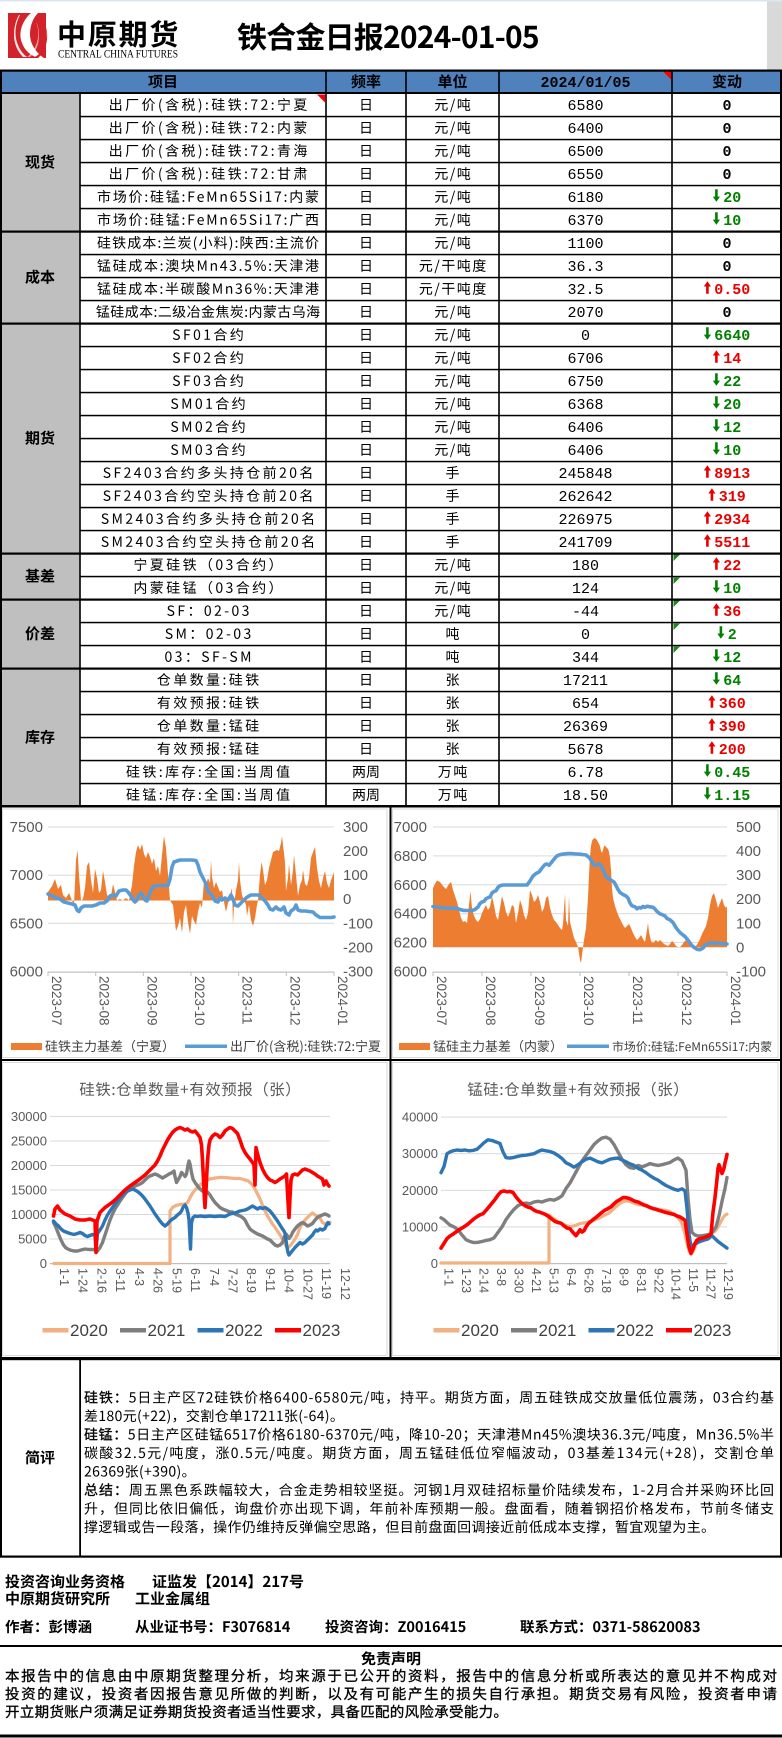  Describe the element at coordinates (518, 1280) in the screenshot. I see `svg-text: 3-30` at that location.